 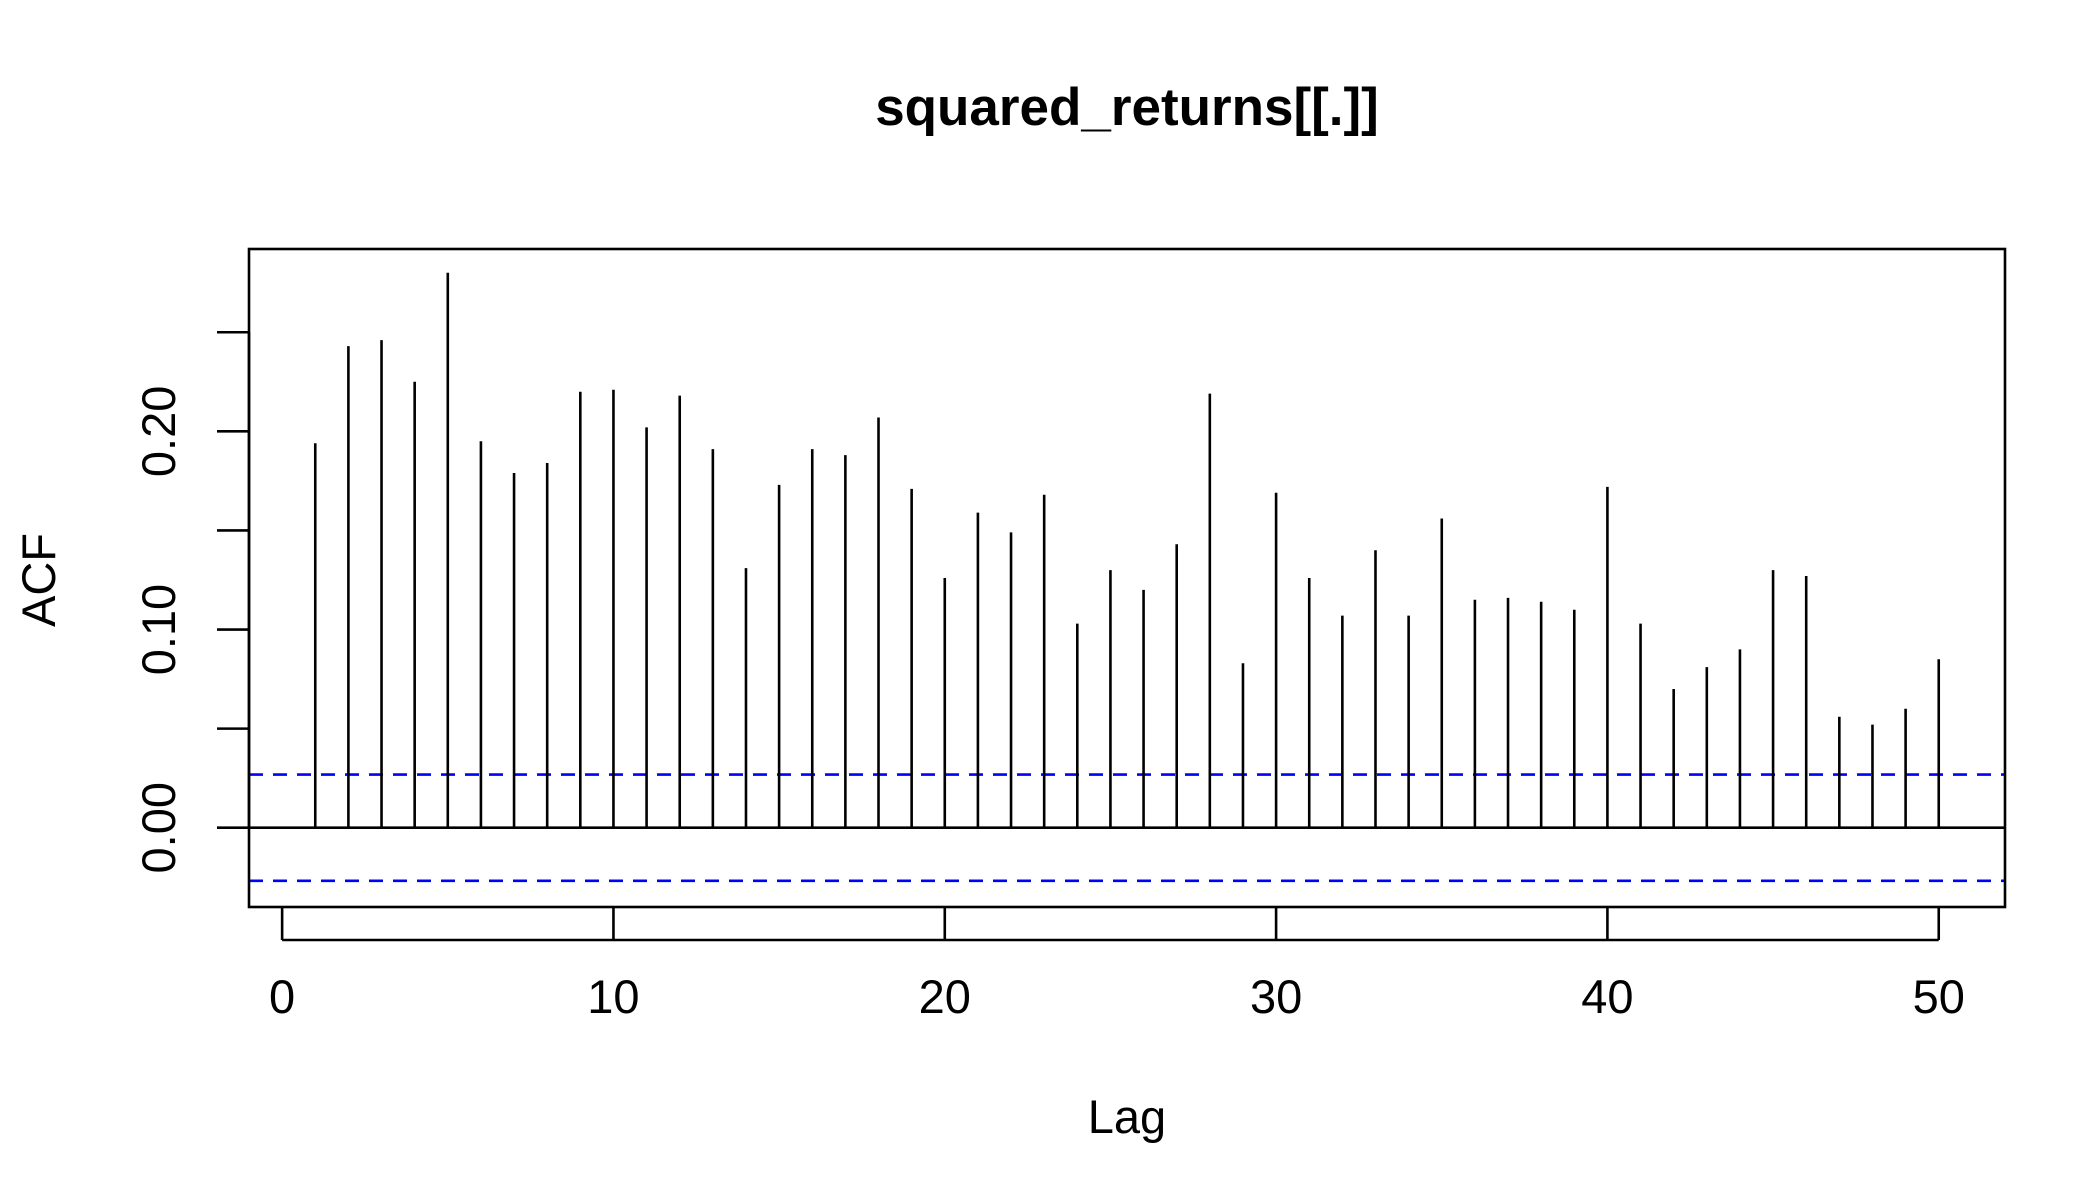 What do you see at coordinates (1939, 996) in the screenshot?
I see `x-tick-label-50: 50` at bounding box center [1939, 996].